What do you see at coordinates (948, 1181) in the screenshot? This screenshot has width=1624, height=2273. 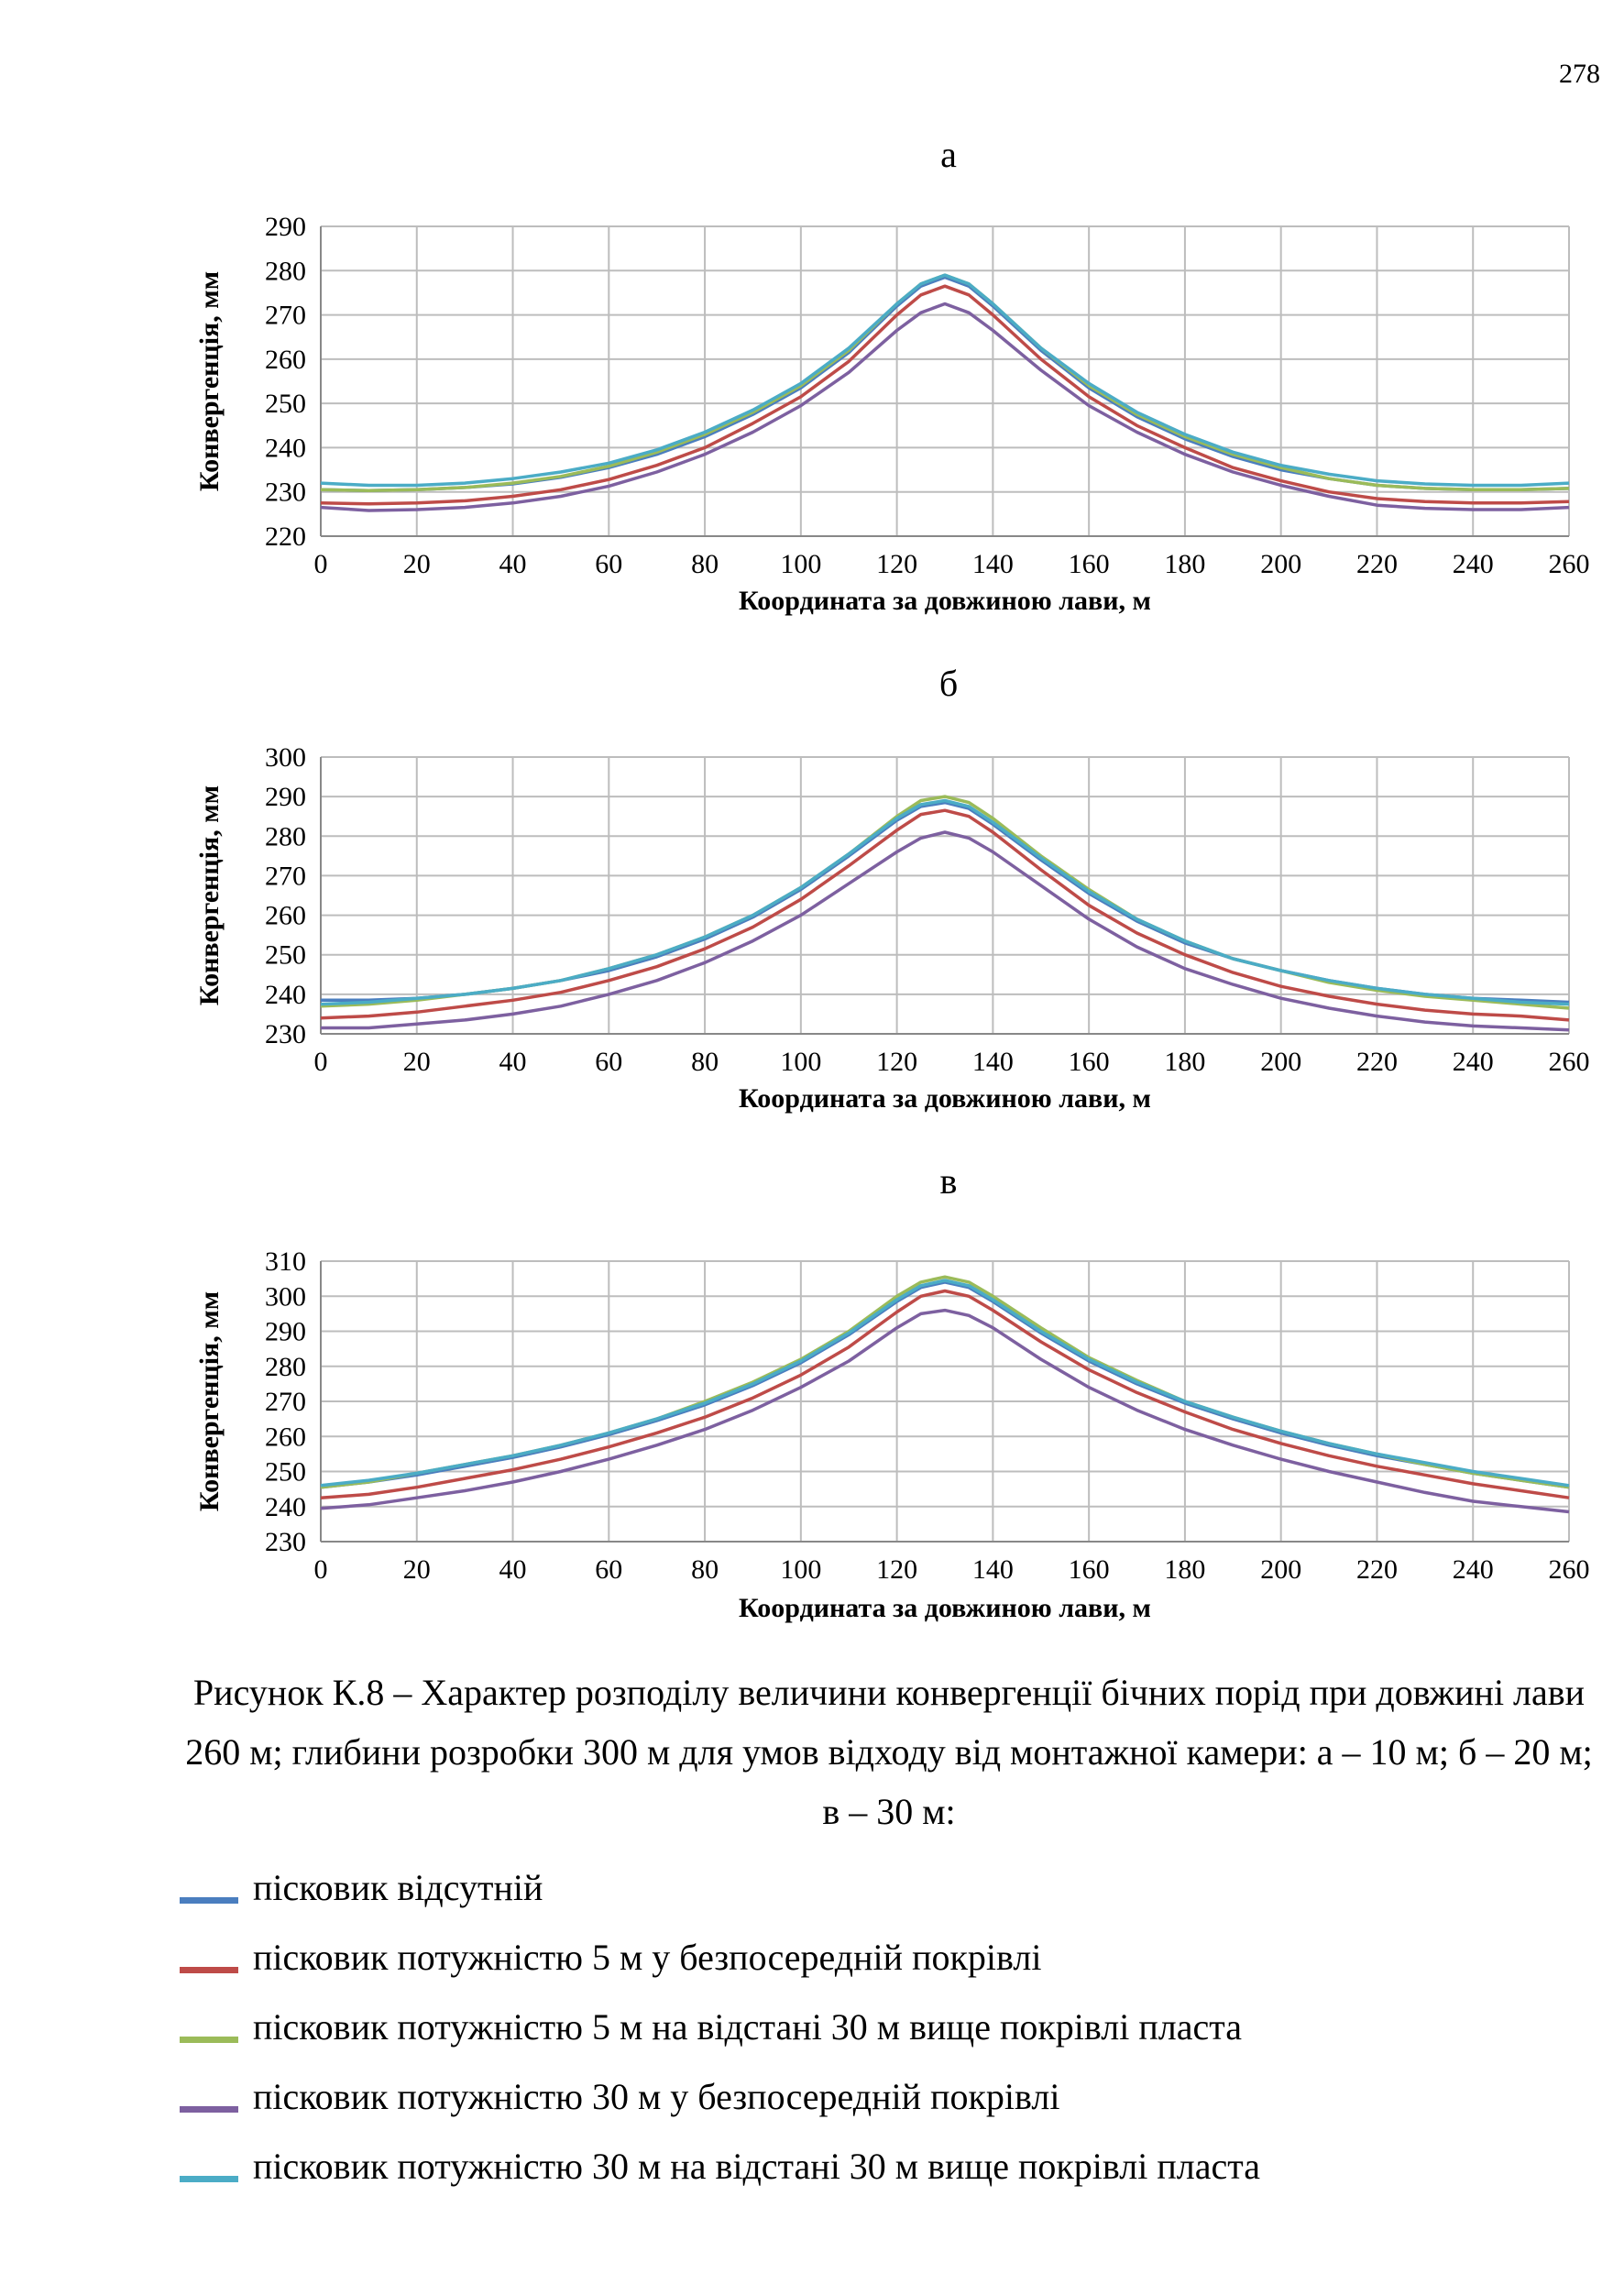 I see `panel-letter-v: в` at bounding box center [948, 1181].